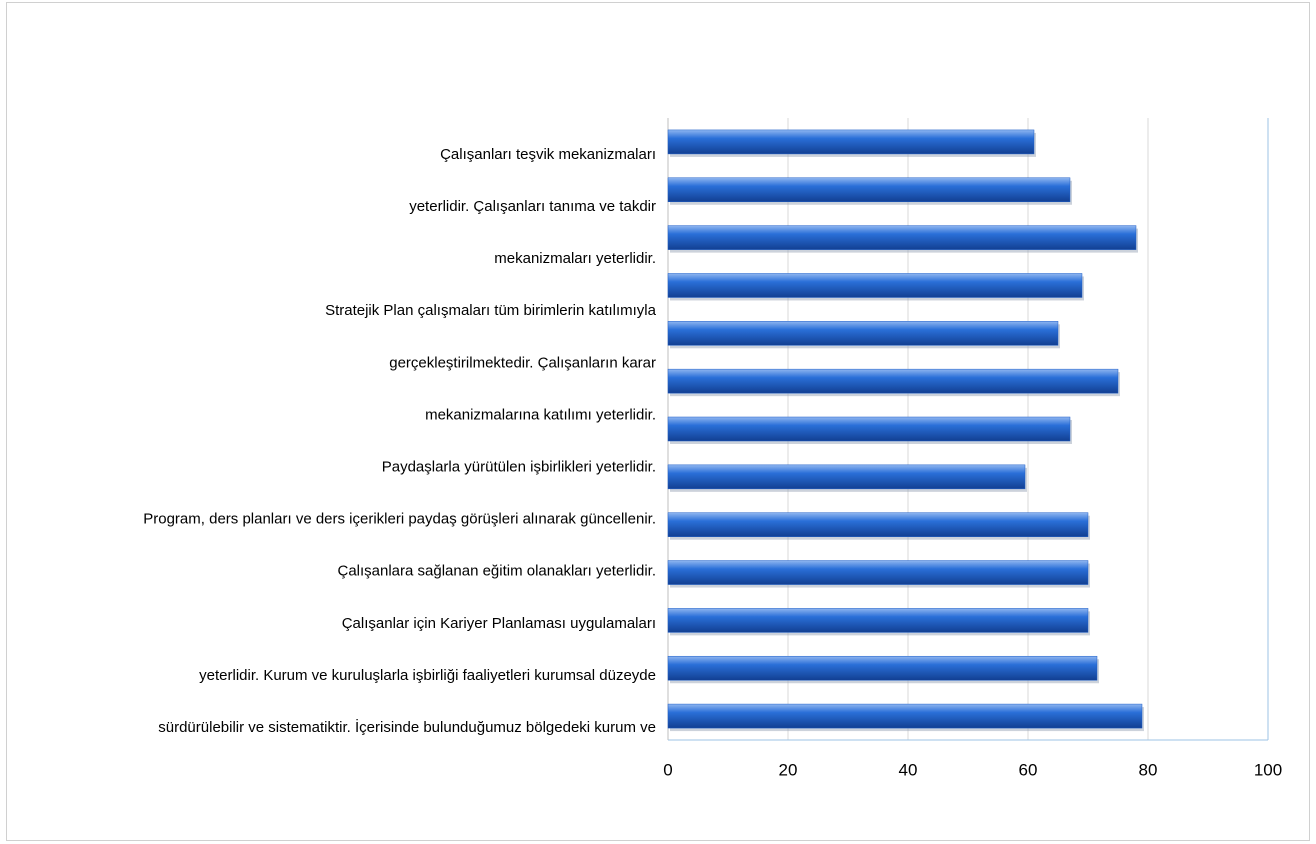 This screenshot has width=1316, height=844. What do you see at coordinates (540, 414) in the screenshot?
I see `y-tick-label: mekanizmalarına katılımı yeterlidir.` at bounding box center [540, 414].